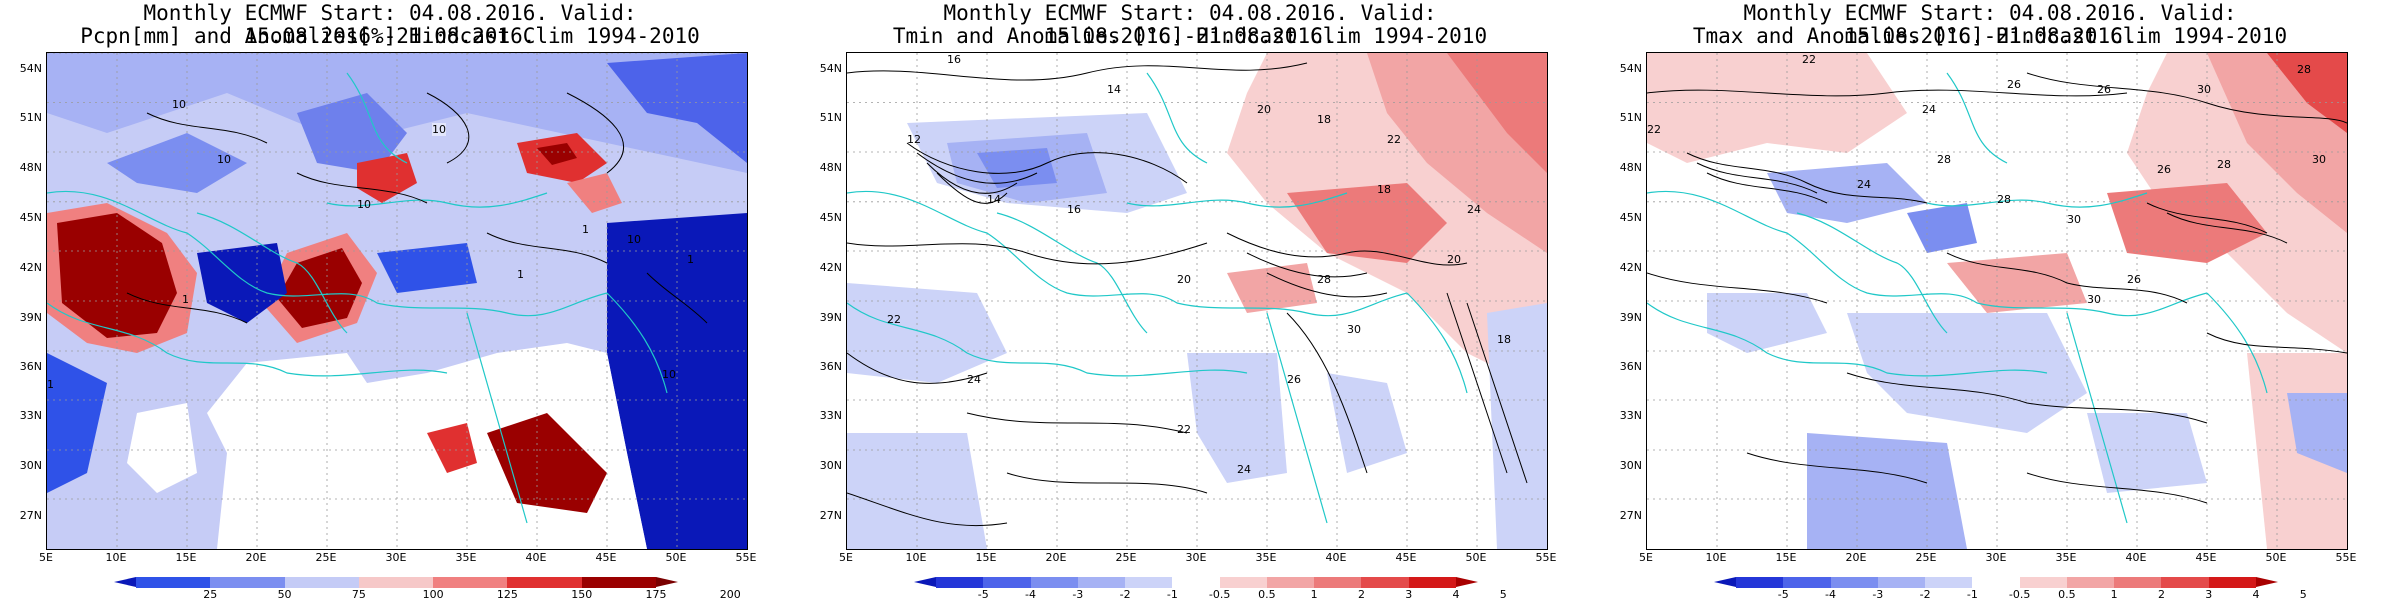 This screenshot has height=601, width=2400. I want to click on colorbar-tick-label: 1, so click(2114, 594).